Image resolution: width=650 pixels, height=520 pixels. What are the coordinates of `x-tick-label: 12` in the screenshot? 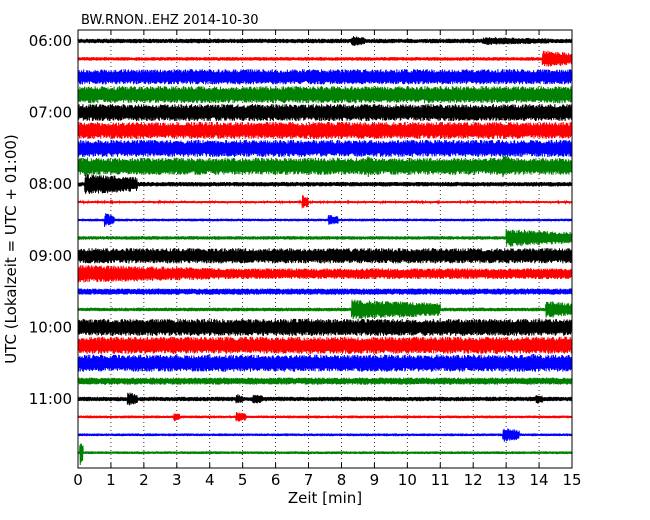 It's located at (473, 480).